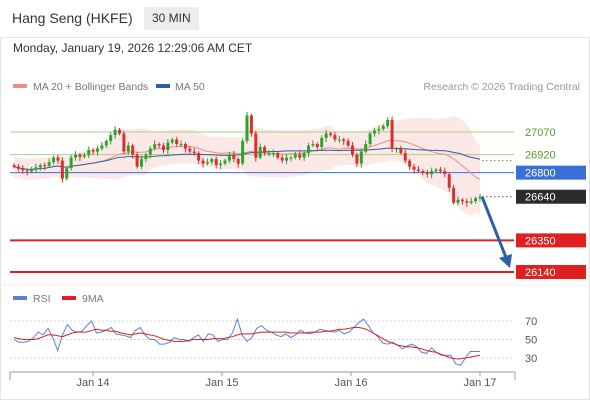  What do you see at coordinates (531, 359) in the screenshot?
I see `rsi-tick-30: 30` at bounding box center [531, 359].